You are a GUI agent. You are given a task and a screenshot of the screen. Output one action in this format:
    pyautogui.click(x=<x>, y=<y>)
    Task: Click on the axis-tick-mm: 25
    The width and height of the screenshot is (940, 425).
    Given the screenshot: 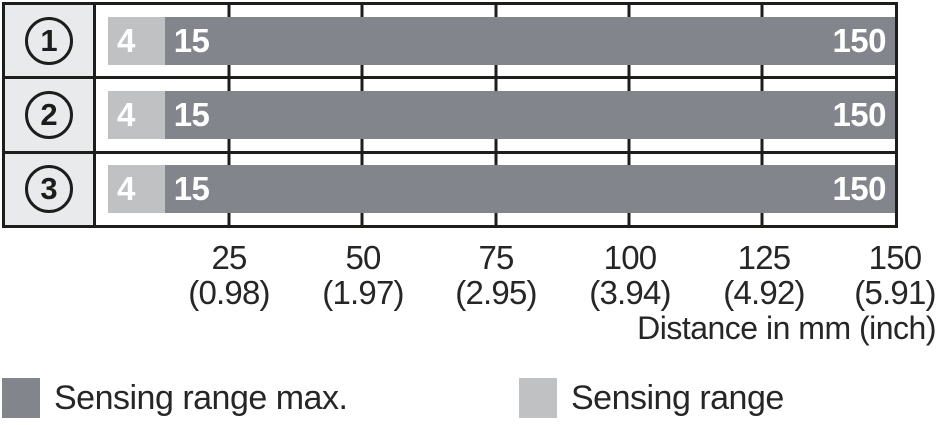 What is the action you would take?
    pyautogui.click(x=229, y=257)
    